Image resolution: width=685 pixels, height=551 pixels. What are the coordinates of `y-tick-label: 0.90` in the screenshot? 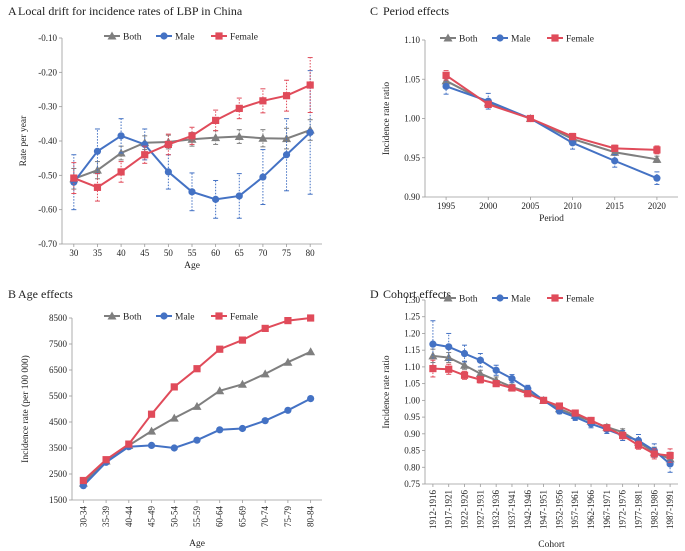 It's located at (412, 197).